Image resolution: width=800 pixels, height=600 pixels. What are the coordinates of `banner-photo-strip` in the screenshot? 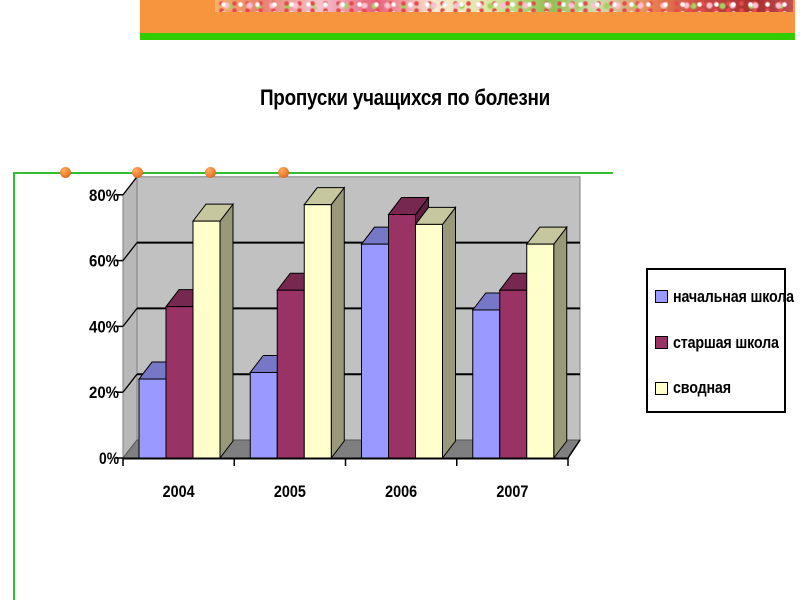 It's located at (504, 6).